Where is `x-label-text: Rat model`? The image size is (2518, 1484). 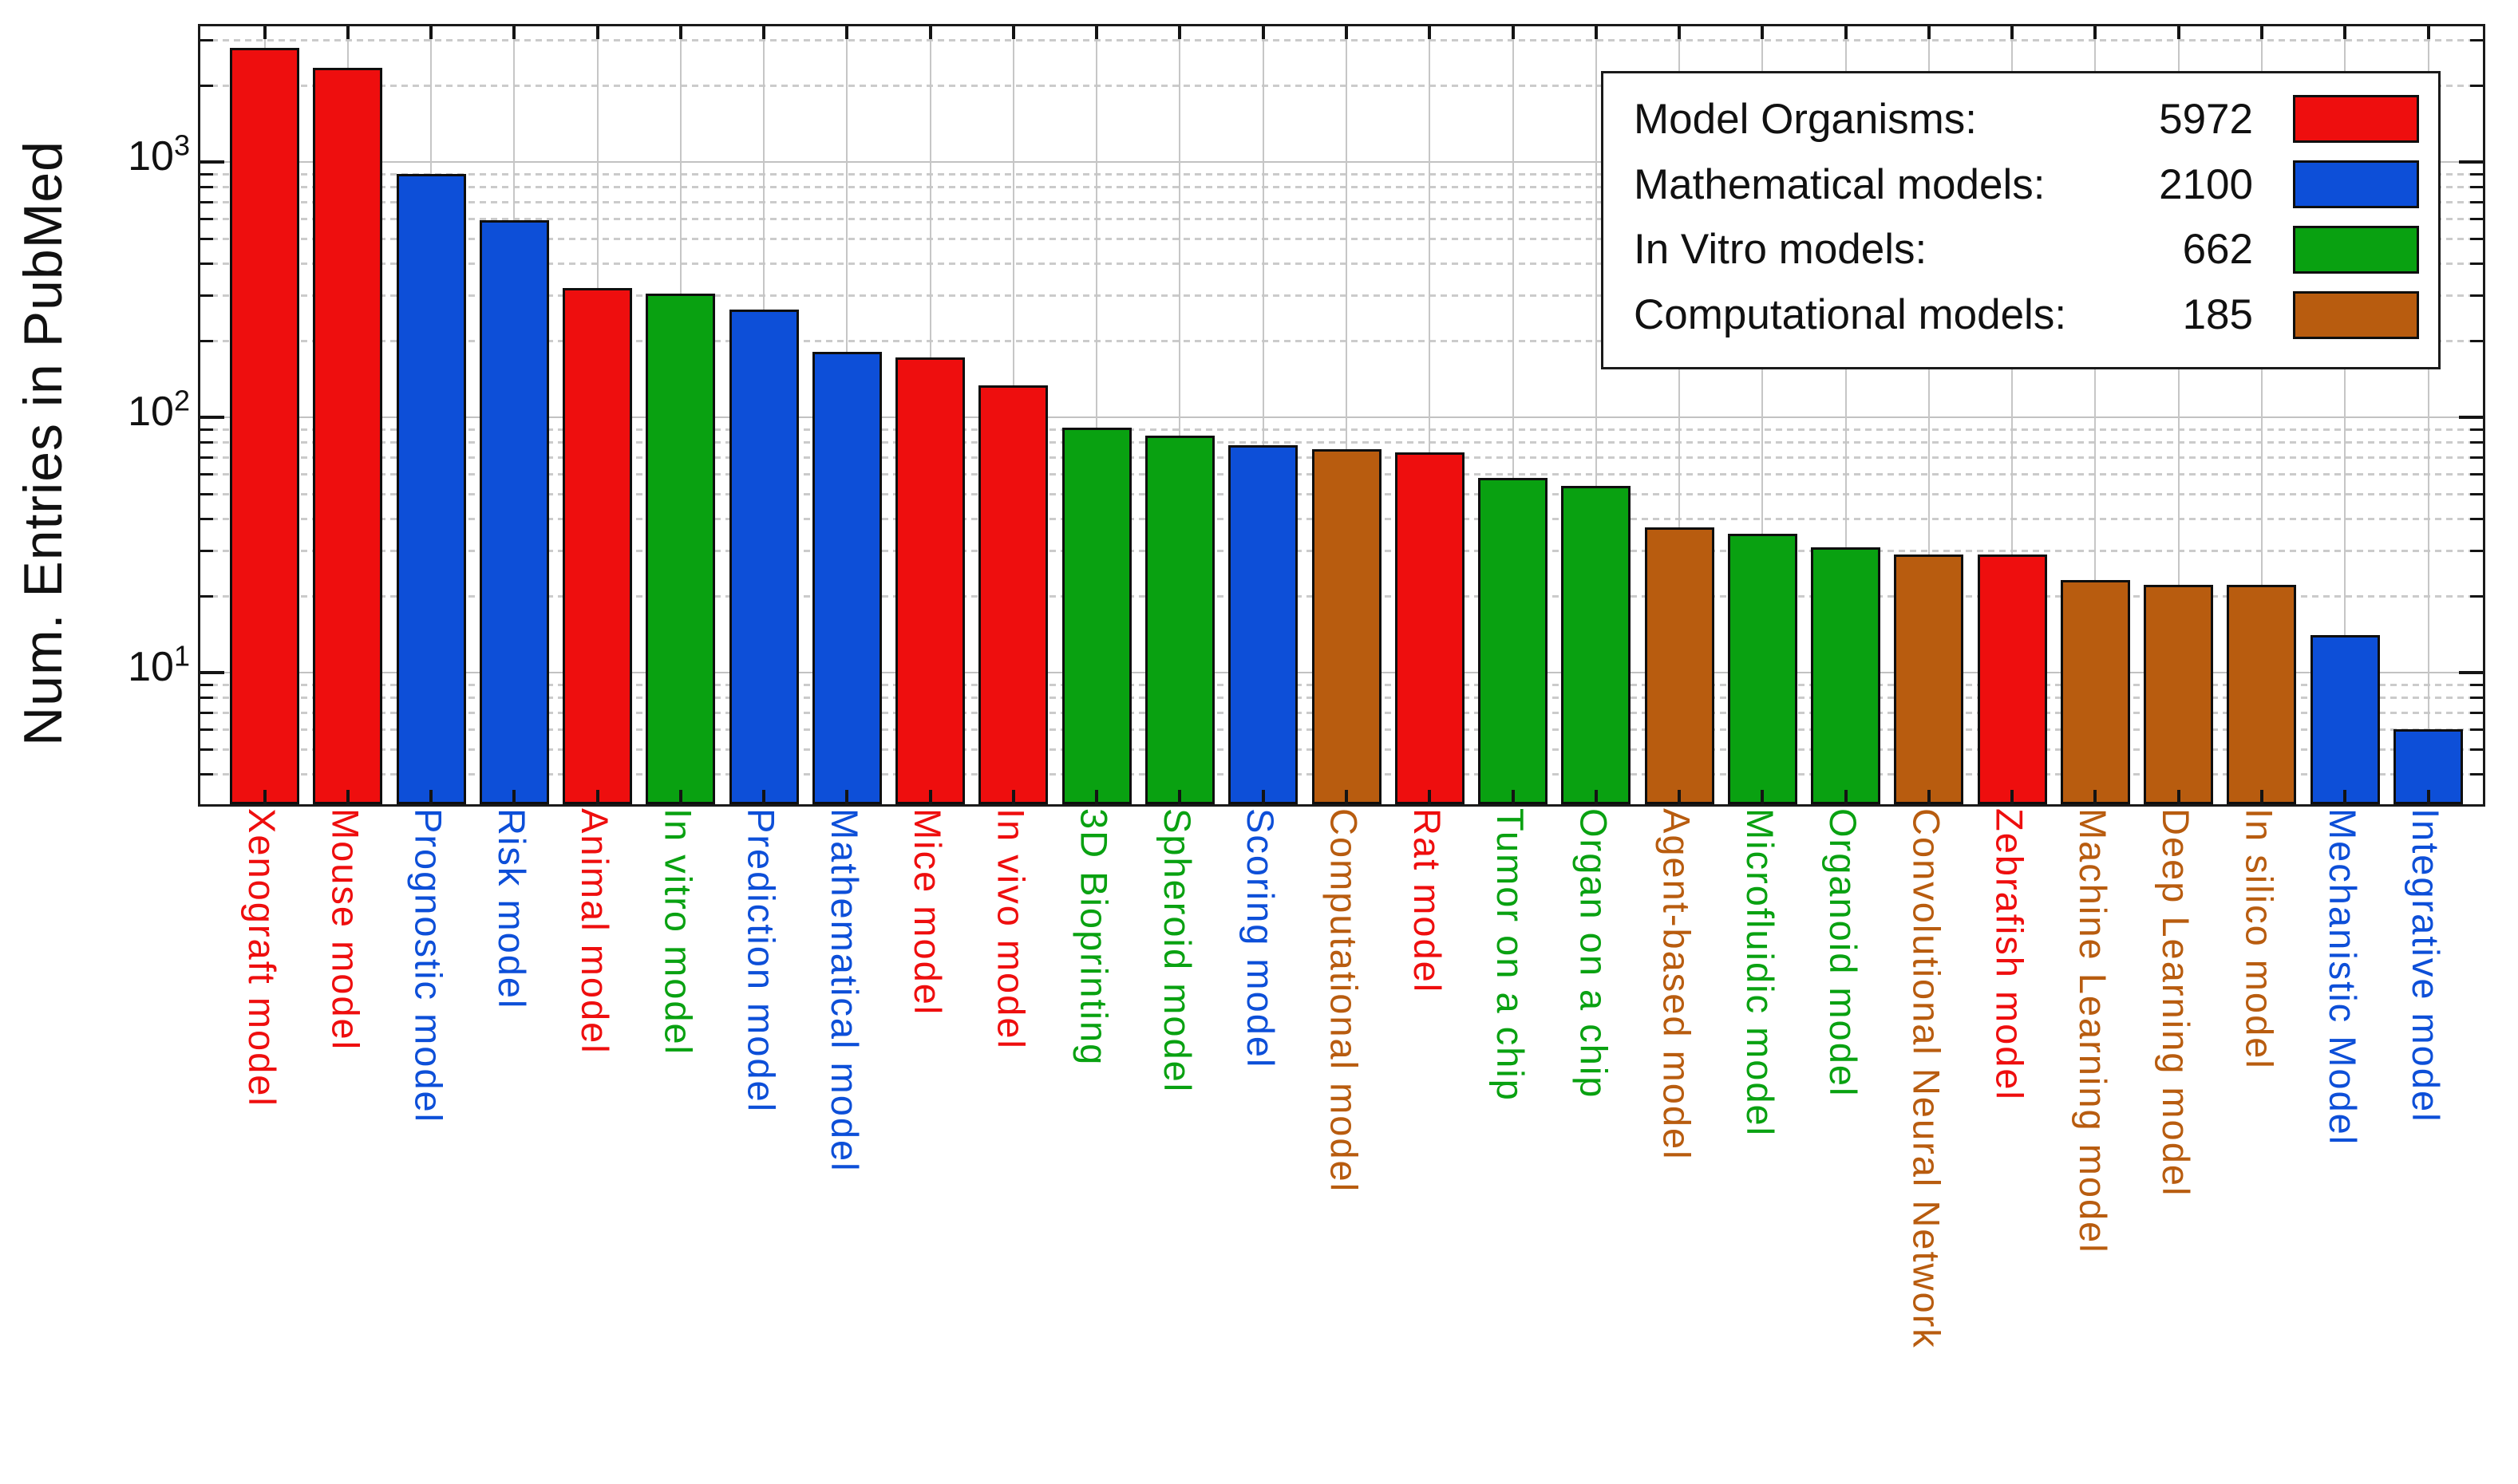
x-label-text: Rat model is located at coordinates (1427, 901).